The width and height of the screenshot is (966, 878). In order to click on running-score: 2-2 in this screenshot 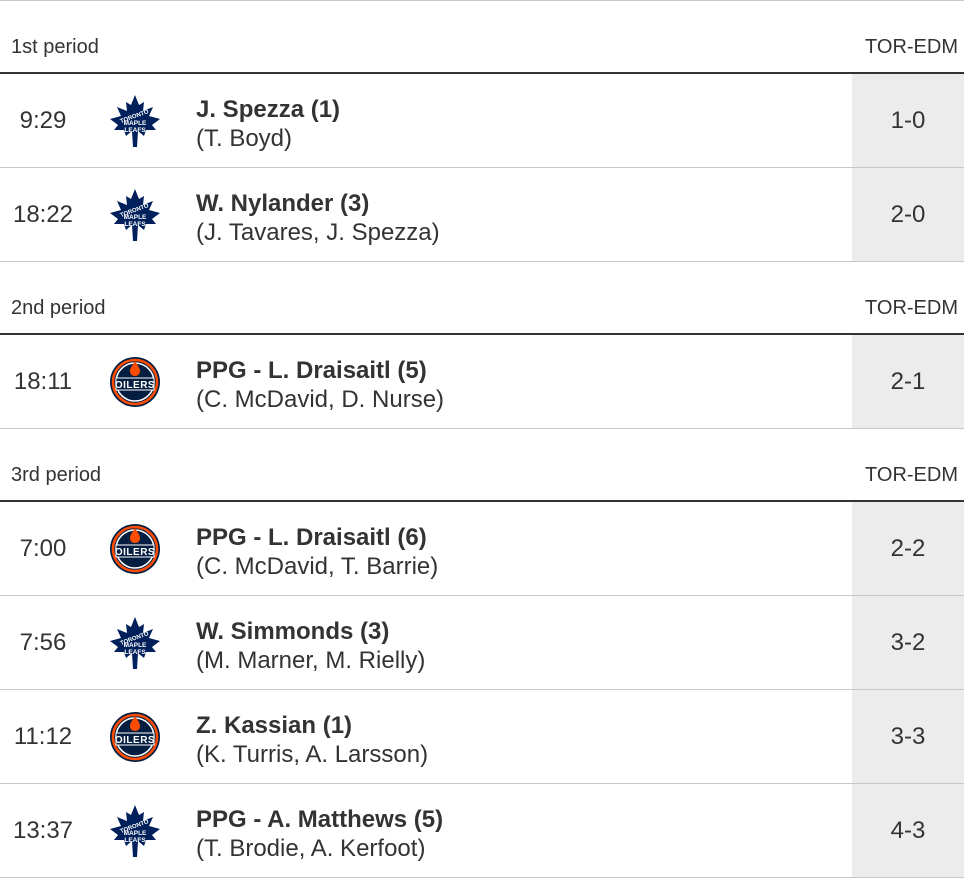, I will do `click(908, 548)`.